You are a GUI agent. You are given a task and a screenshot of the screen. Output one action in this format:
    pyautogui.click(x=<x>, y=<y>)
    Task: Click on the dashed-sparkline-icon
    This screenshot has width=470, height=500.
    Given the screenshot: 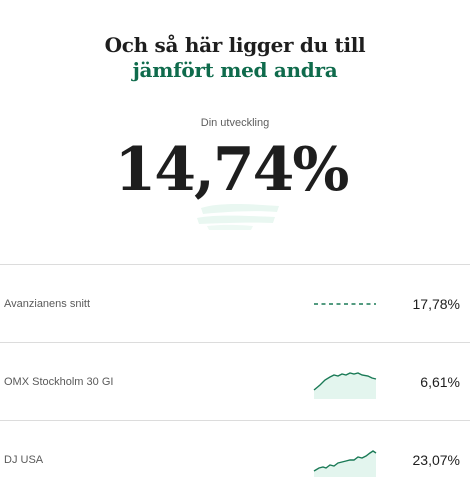 What is the action you would take?
    pyautogui.click(x=345, y=304)
    